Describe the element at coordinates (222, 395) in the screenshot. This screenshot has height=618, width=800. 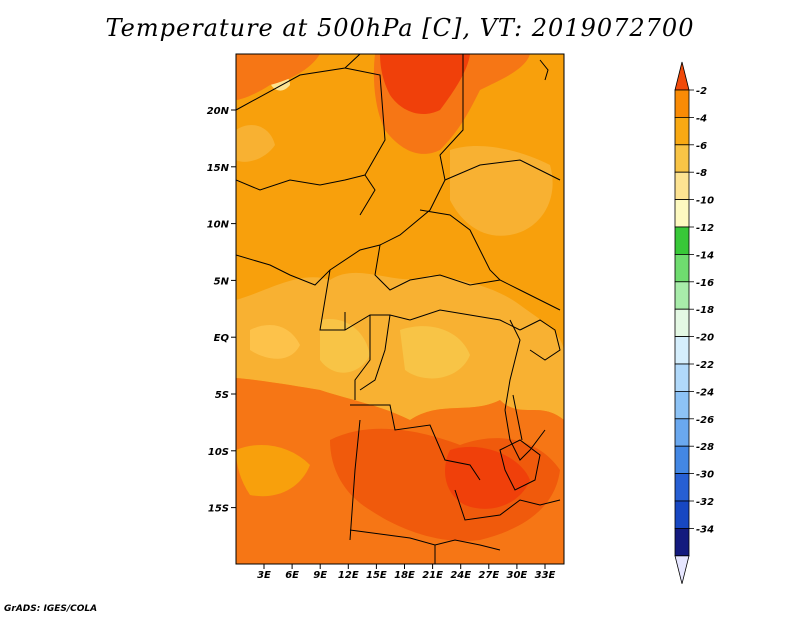
I see `lat-tick-label: 5S` at that location.